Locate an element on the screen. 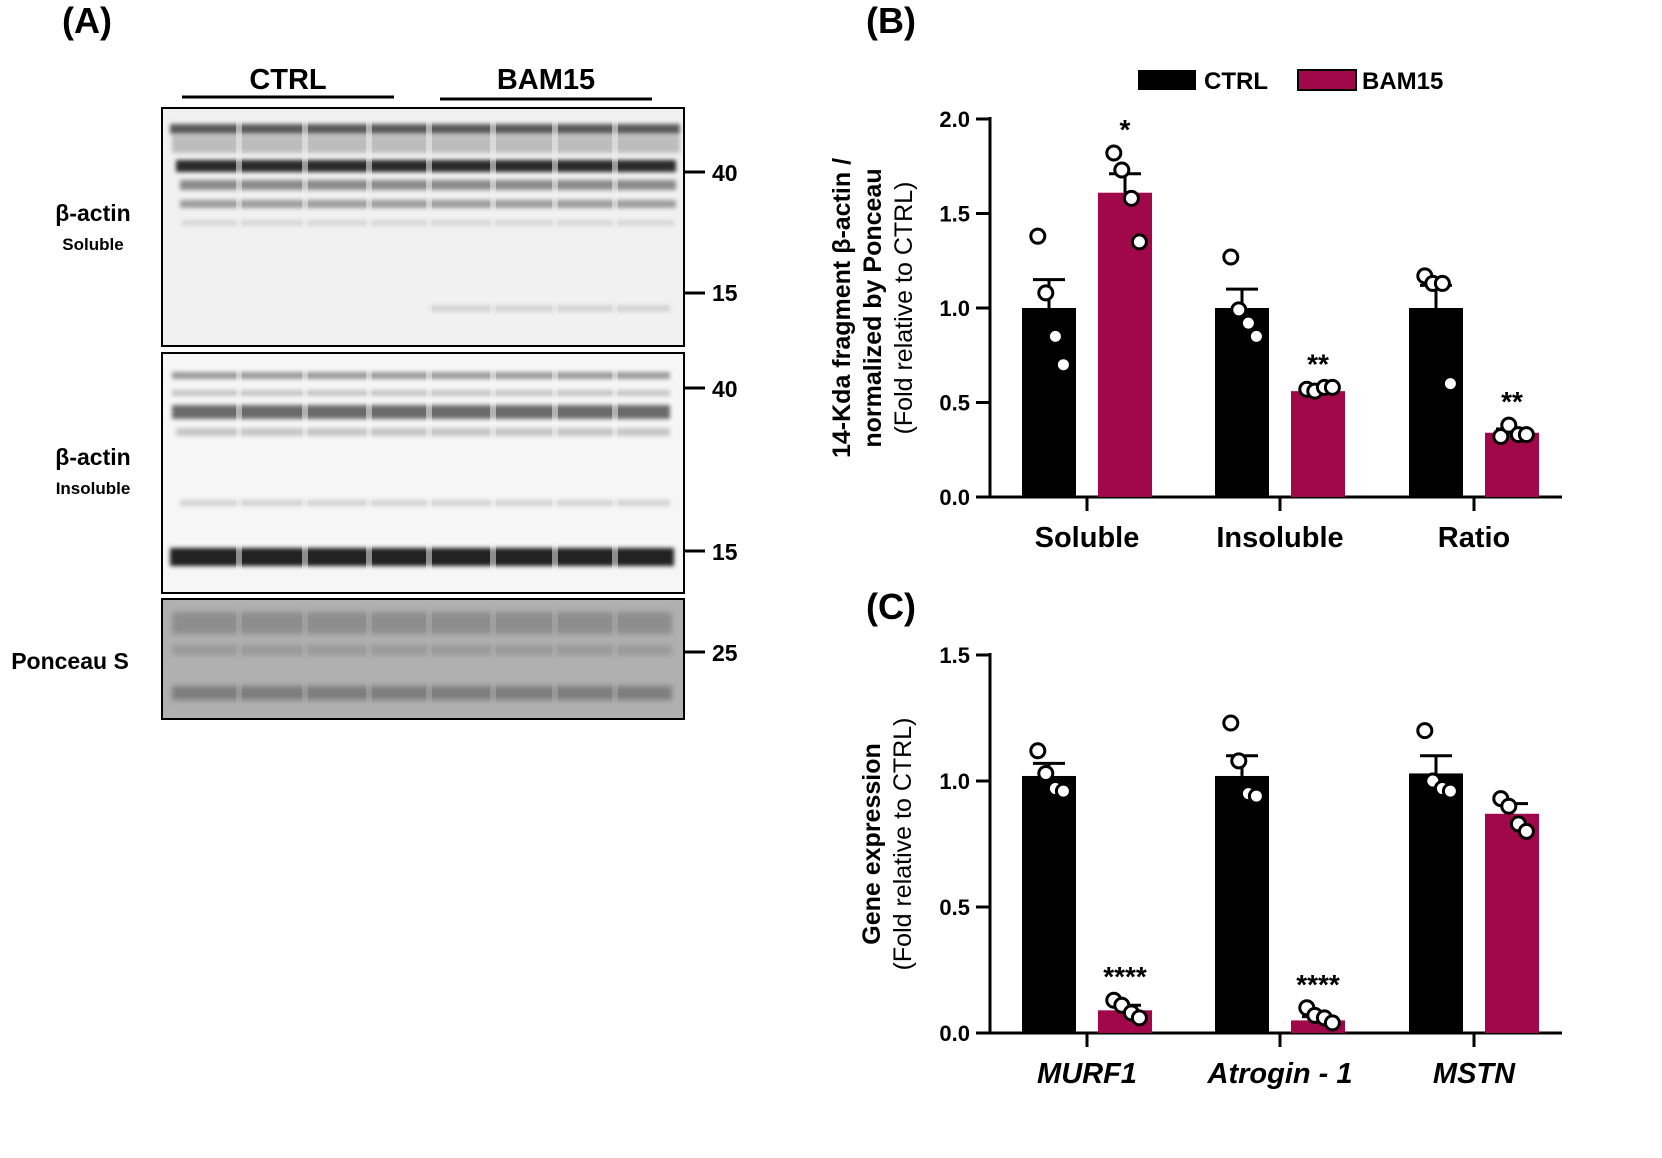 Image resolution: width=1662 pixels, height=1158 pixels. significance-mark: * is located at coordinates (1125, 129).